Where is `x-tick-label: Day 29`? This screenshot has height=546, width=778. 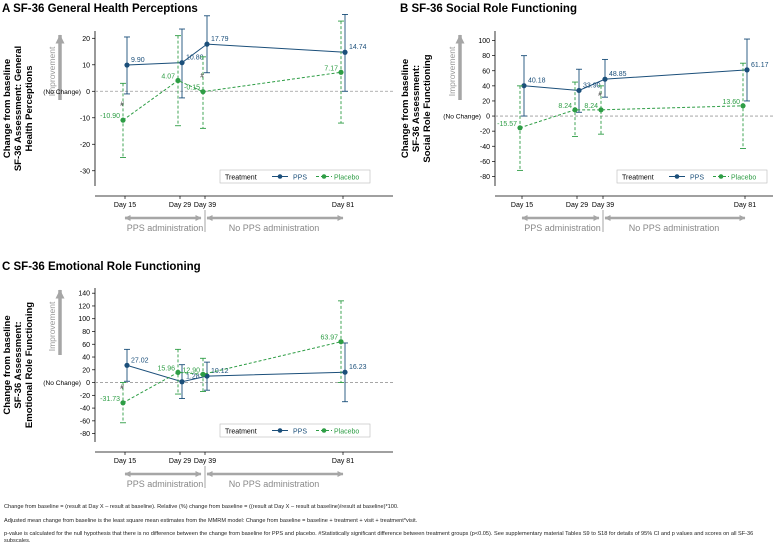
x-tick-label: Day 29 is located at coordinates (180, 205).